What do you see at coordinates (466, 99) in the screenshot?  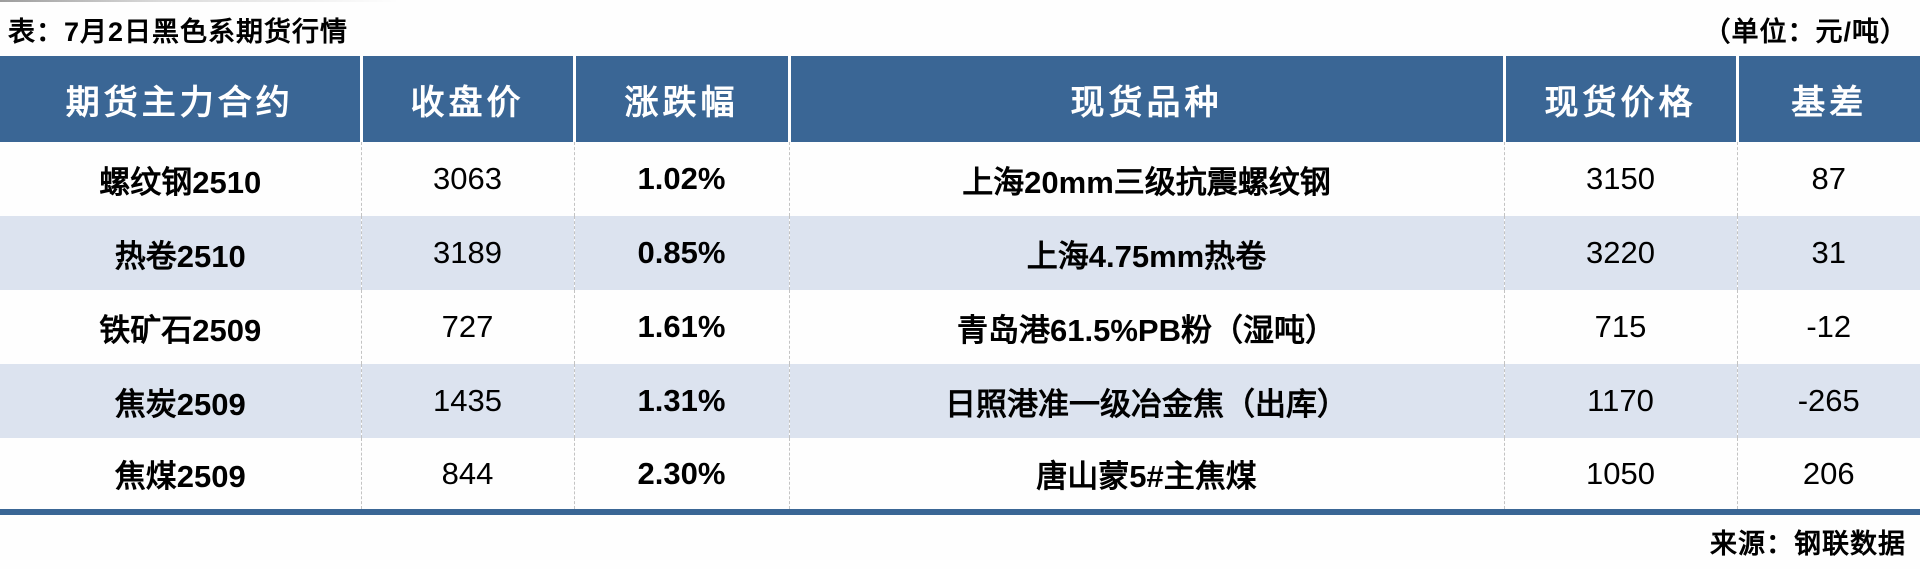 I see `header-cell-close: 收盘价` at bounding box center [466, 99].